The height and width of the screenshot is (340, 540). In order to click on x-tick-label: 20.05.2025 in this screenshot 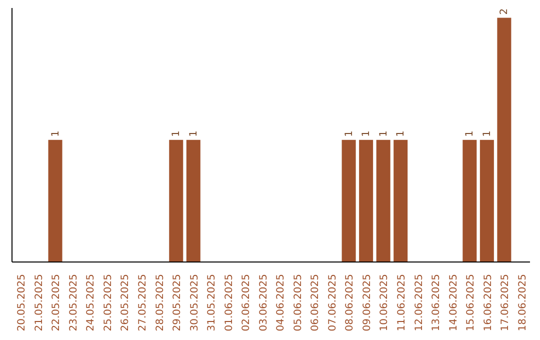, I will do `click(22, 303)`.